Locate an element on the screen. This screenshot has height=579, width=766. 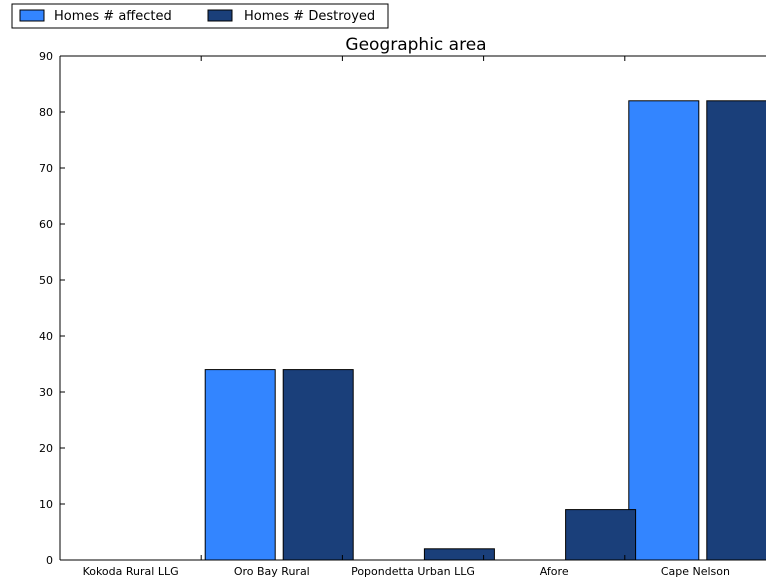
legend-frame is located at coordinates (200, 16).